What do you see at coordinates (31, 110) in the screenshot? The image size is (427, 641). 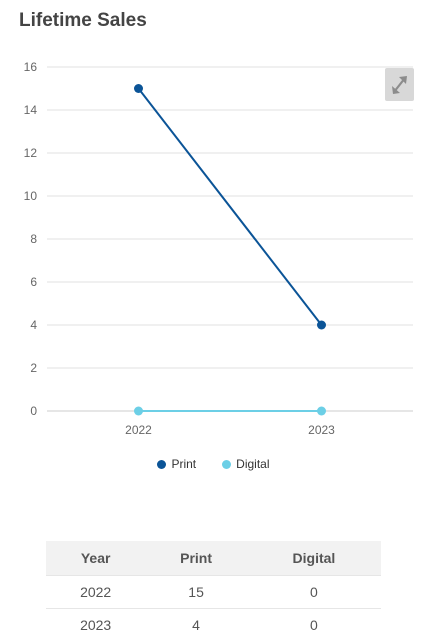 I see `y-tick-label: 14` at bounding box center [31, 110].